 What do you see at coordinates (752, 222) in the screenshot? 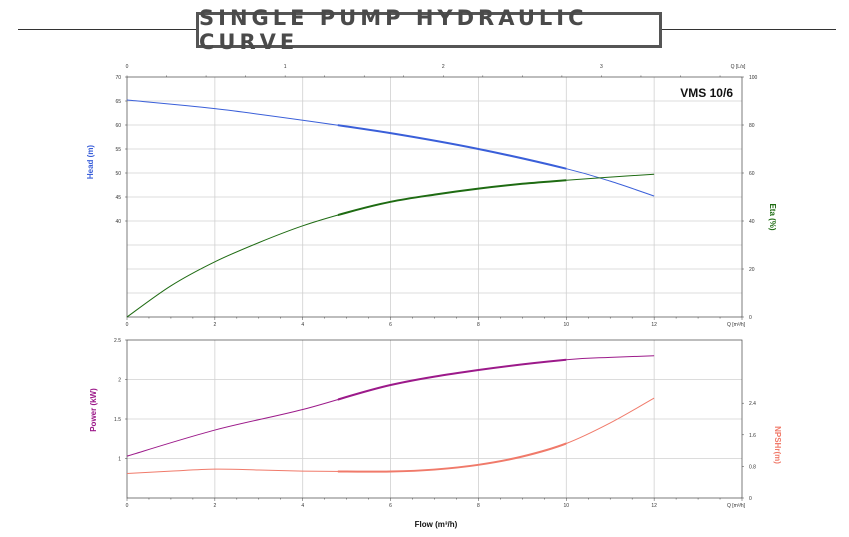
I see `y-right-tick-label: 40` at bounding box center [752, 222].